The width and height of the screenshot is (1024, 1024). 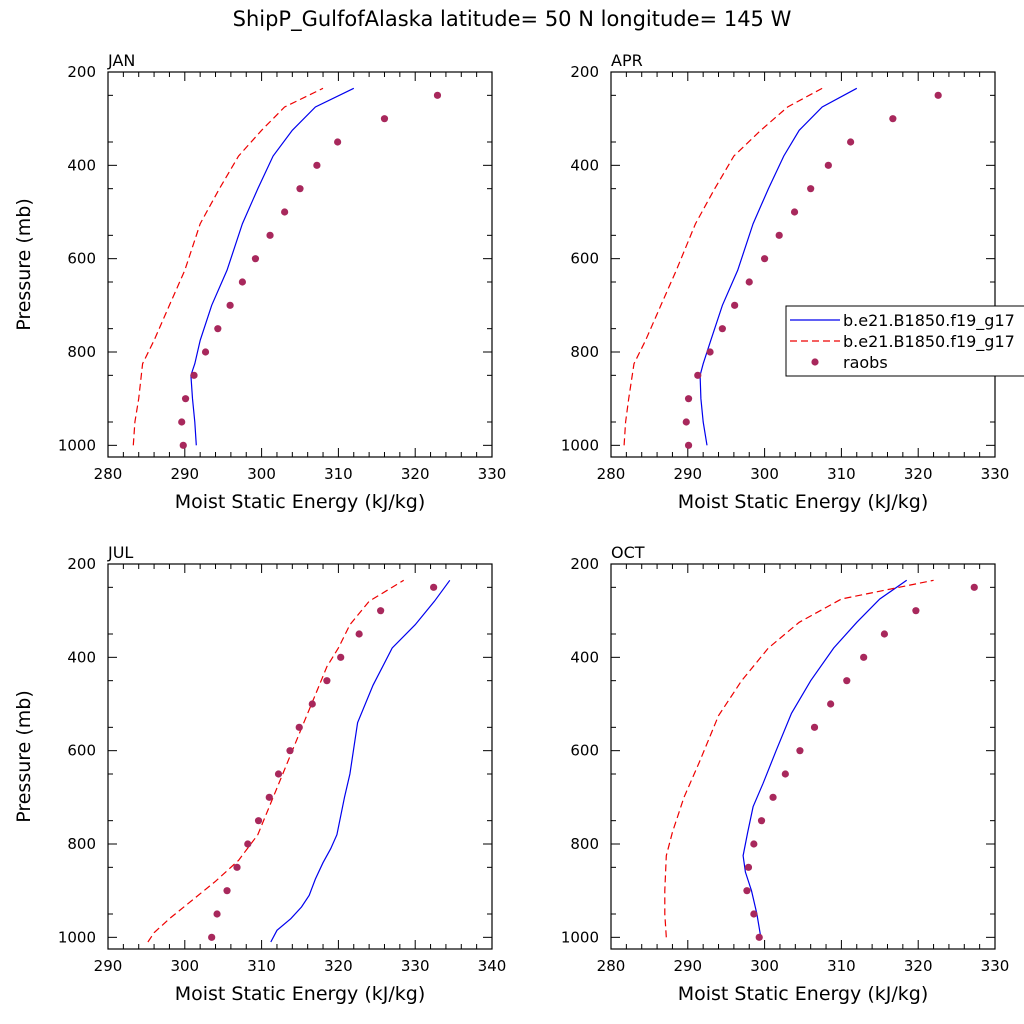 I want to click on plot-frame, so click(x=803, y=264).